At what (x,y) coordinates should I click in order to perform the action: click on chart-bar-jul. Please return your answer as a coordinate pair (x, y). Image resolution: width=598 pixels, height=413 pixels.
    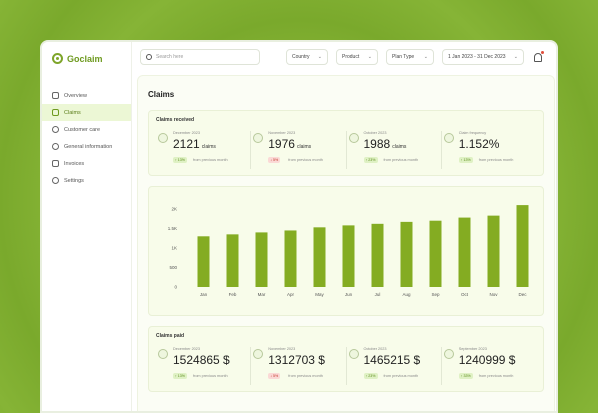
    Looking at the image, I should click on (377, 255).